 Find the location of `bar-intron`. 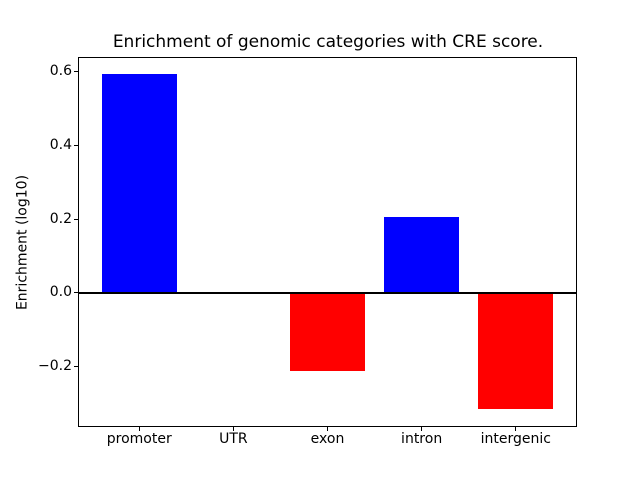

bar-intron is located at coordinates (421, 255).